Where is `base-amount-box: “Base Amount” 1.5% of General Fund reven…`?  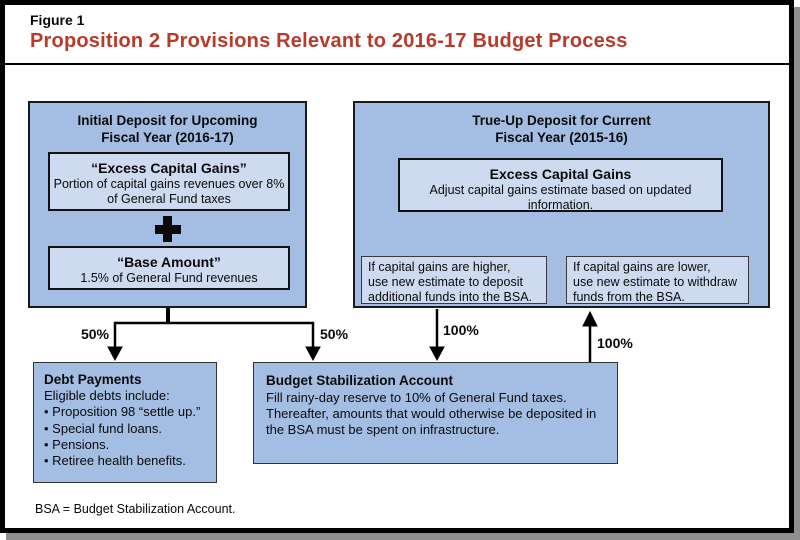
base-amount-box: “Base Amount” 1.5% of General Fund reven… is located at coordinates (169, 268).